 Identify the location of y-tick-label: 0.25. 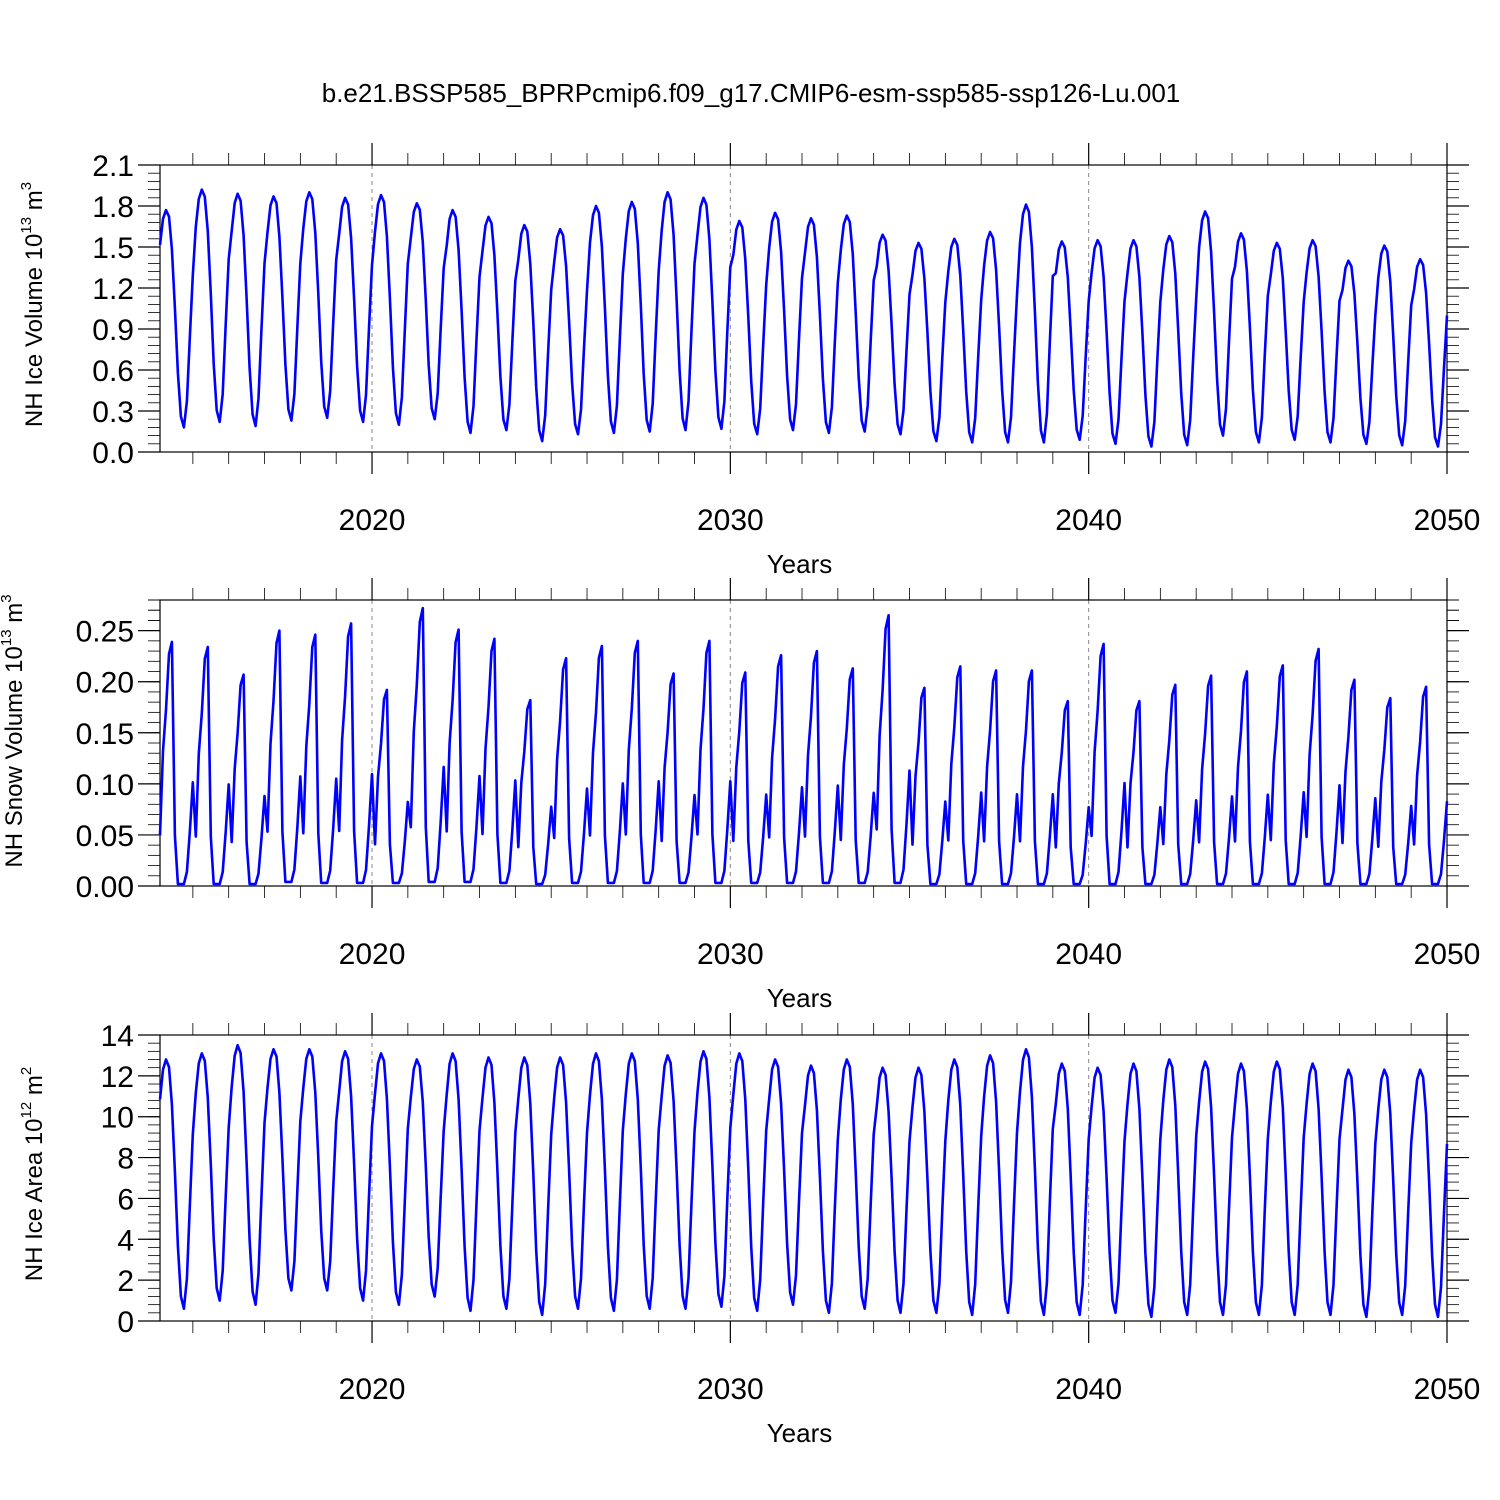
(105, 632).